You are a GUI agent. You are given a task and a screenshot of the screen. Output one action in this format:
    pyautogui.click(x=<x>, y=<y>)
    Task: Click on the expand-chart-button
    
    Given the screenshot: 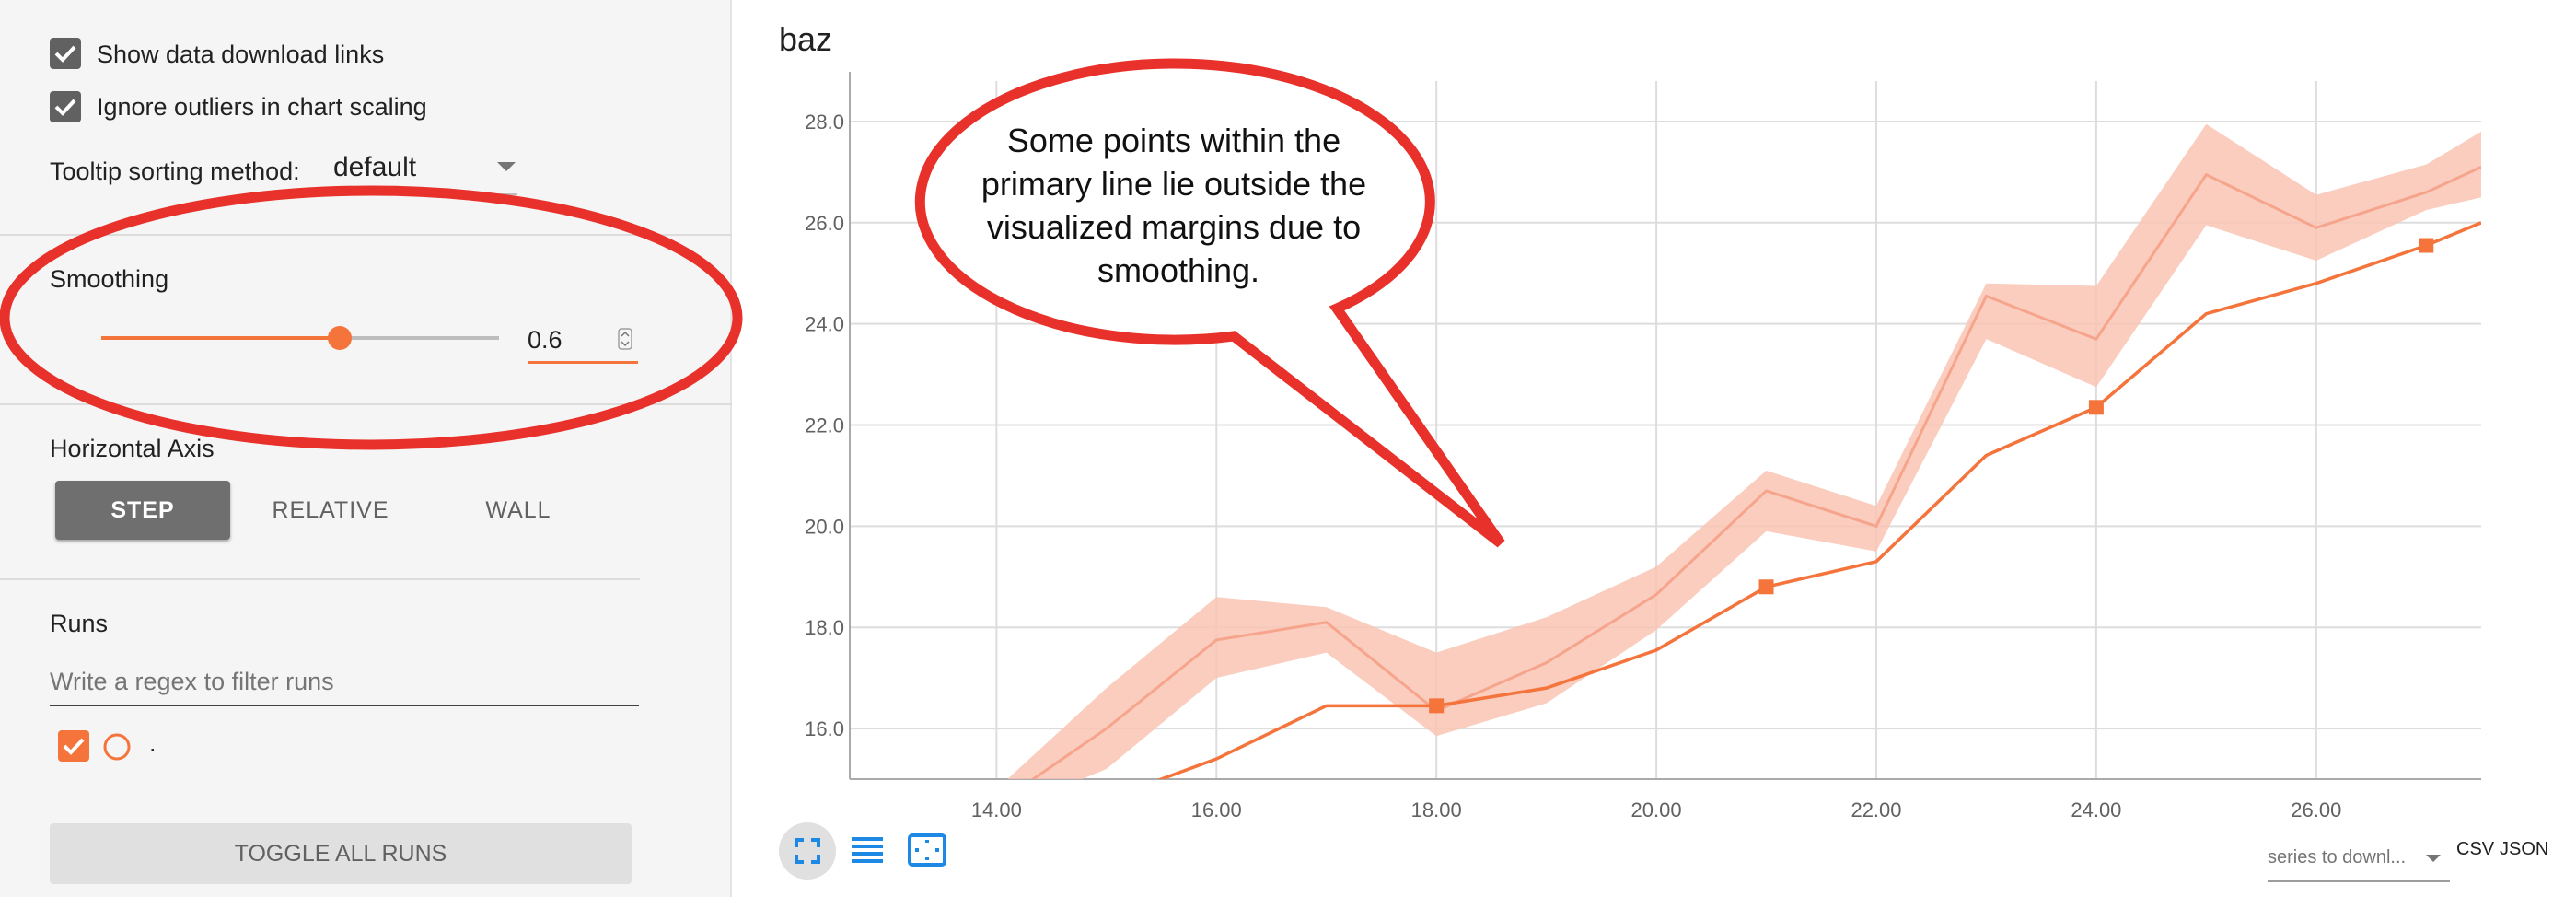 What is the action you would take?
    pyautogui.click(x=807, y=851)
    